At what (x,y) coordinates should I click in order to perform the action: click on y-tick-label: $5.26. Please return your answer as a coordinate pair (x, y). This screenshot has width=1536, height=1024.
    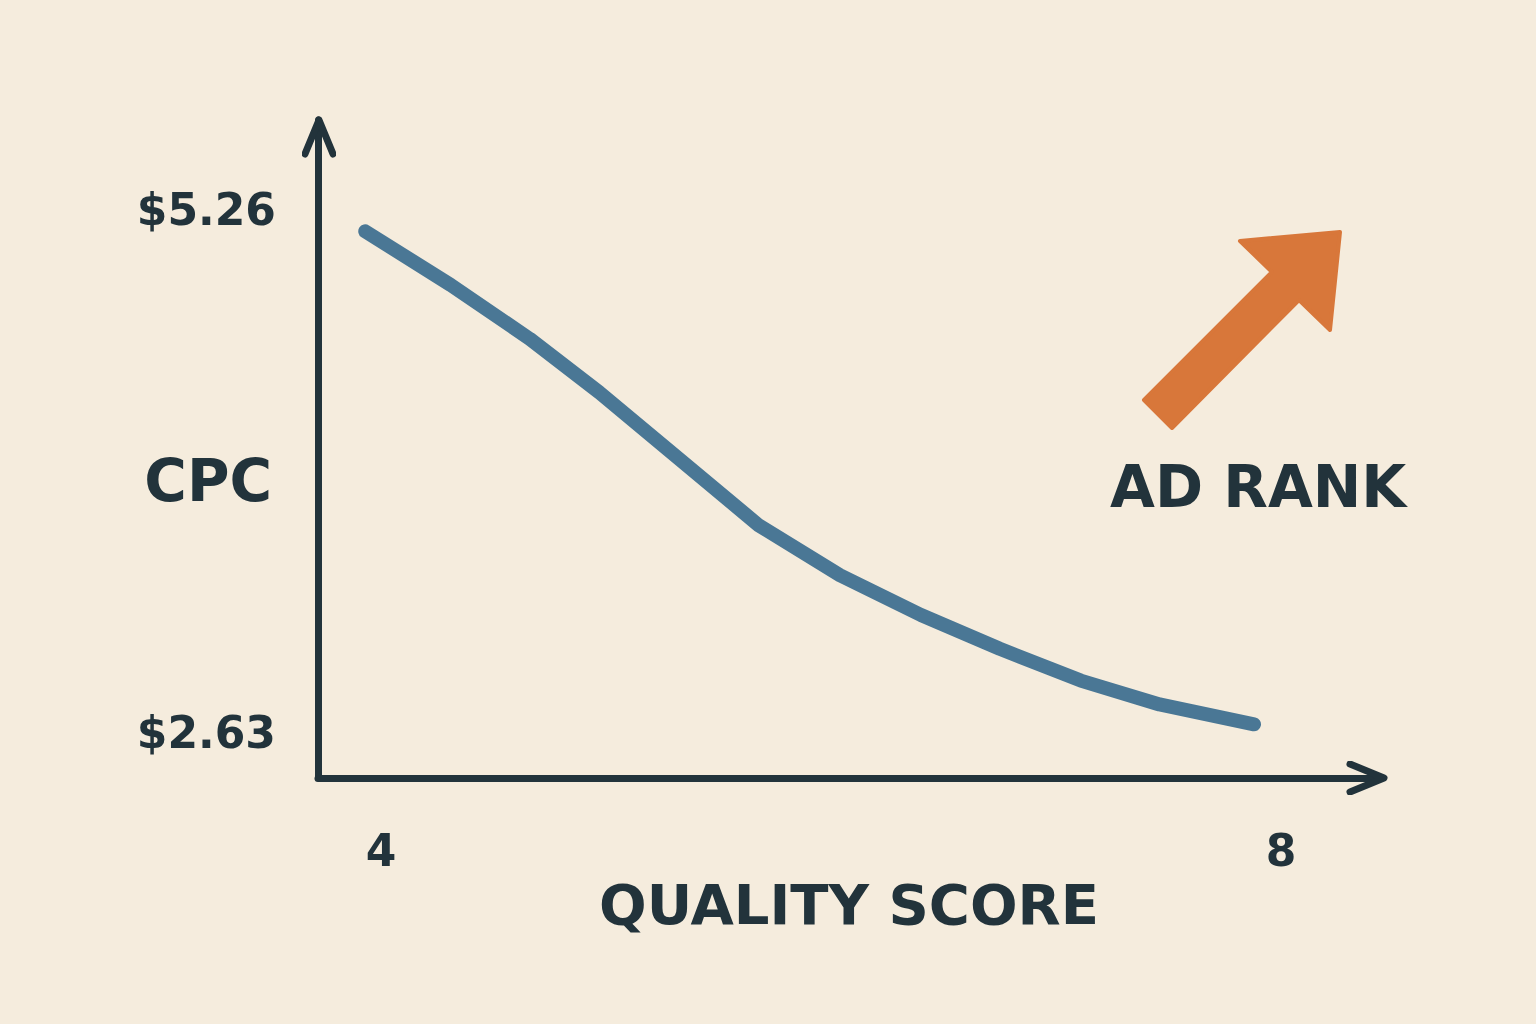
    Looking at the image, I should click on (206, 209).